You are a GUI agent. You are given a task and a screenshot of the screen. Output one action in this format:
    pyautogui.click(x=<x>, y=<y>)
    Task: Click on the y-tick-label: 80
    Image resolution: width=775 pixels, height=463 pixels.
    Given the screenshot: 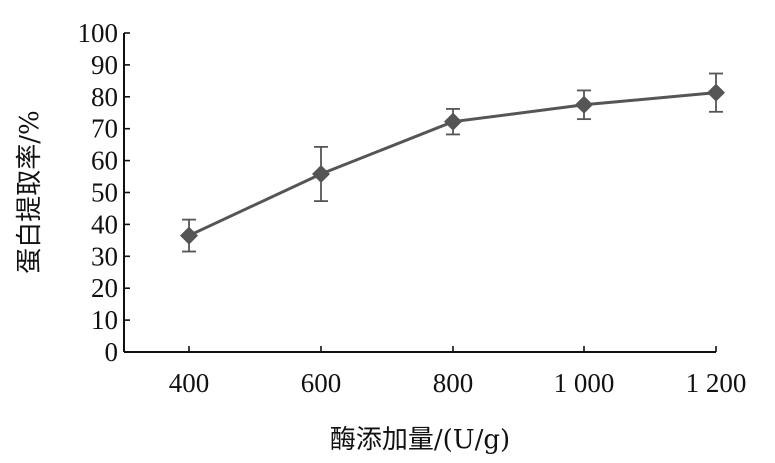 What is the action you would take?
    pyautogui.click(x=104, y=97)
    